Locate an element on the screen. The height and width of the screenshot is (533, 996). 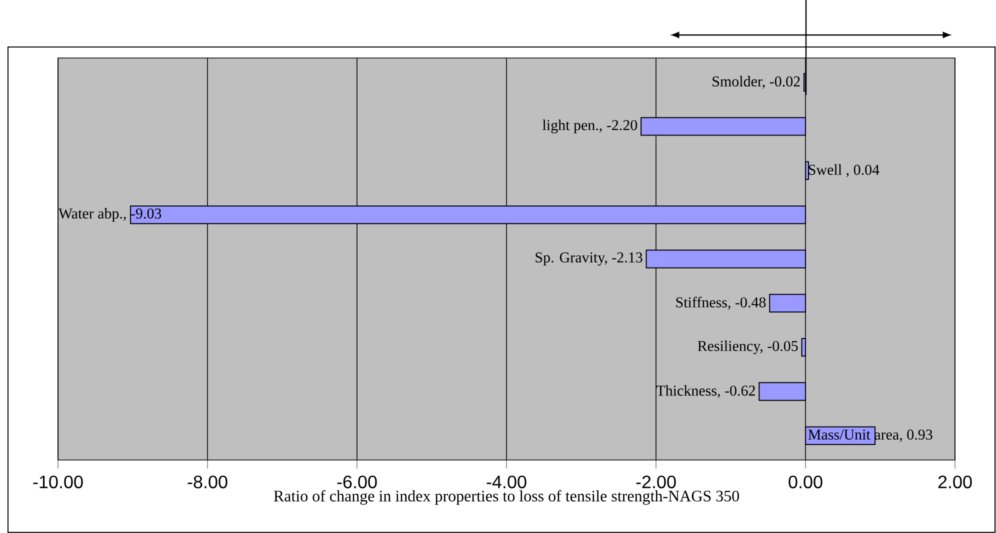
data-label: Water abp., -9.03 is located at coordinates (110, 215).